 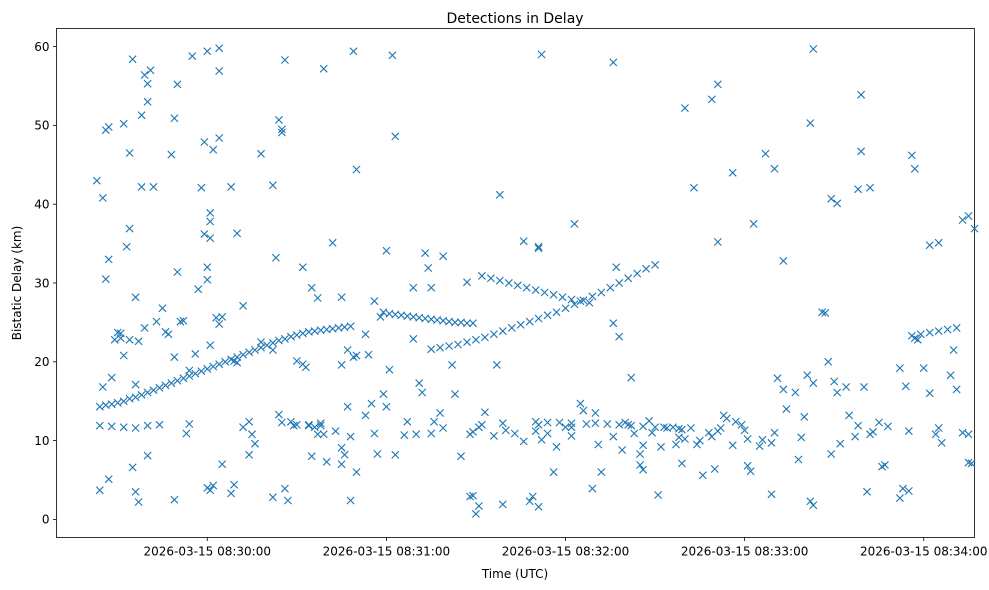 I want to click on y-tick-label: 50, so click(x=41, y=126).